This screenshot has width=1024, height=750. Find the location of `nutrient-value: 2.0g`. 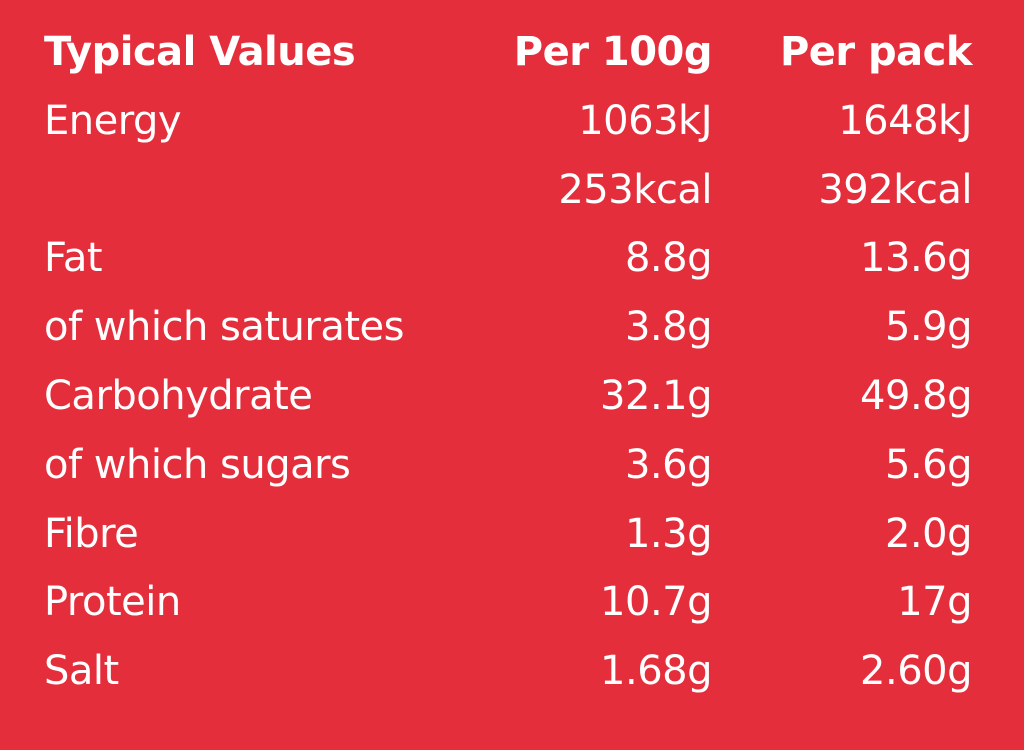

nutrient-value: 2.0g is located at coordinates (928, 533).